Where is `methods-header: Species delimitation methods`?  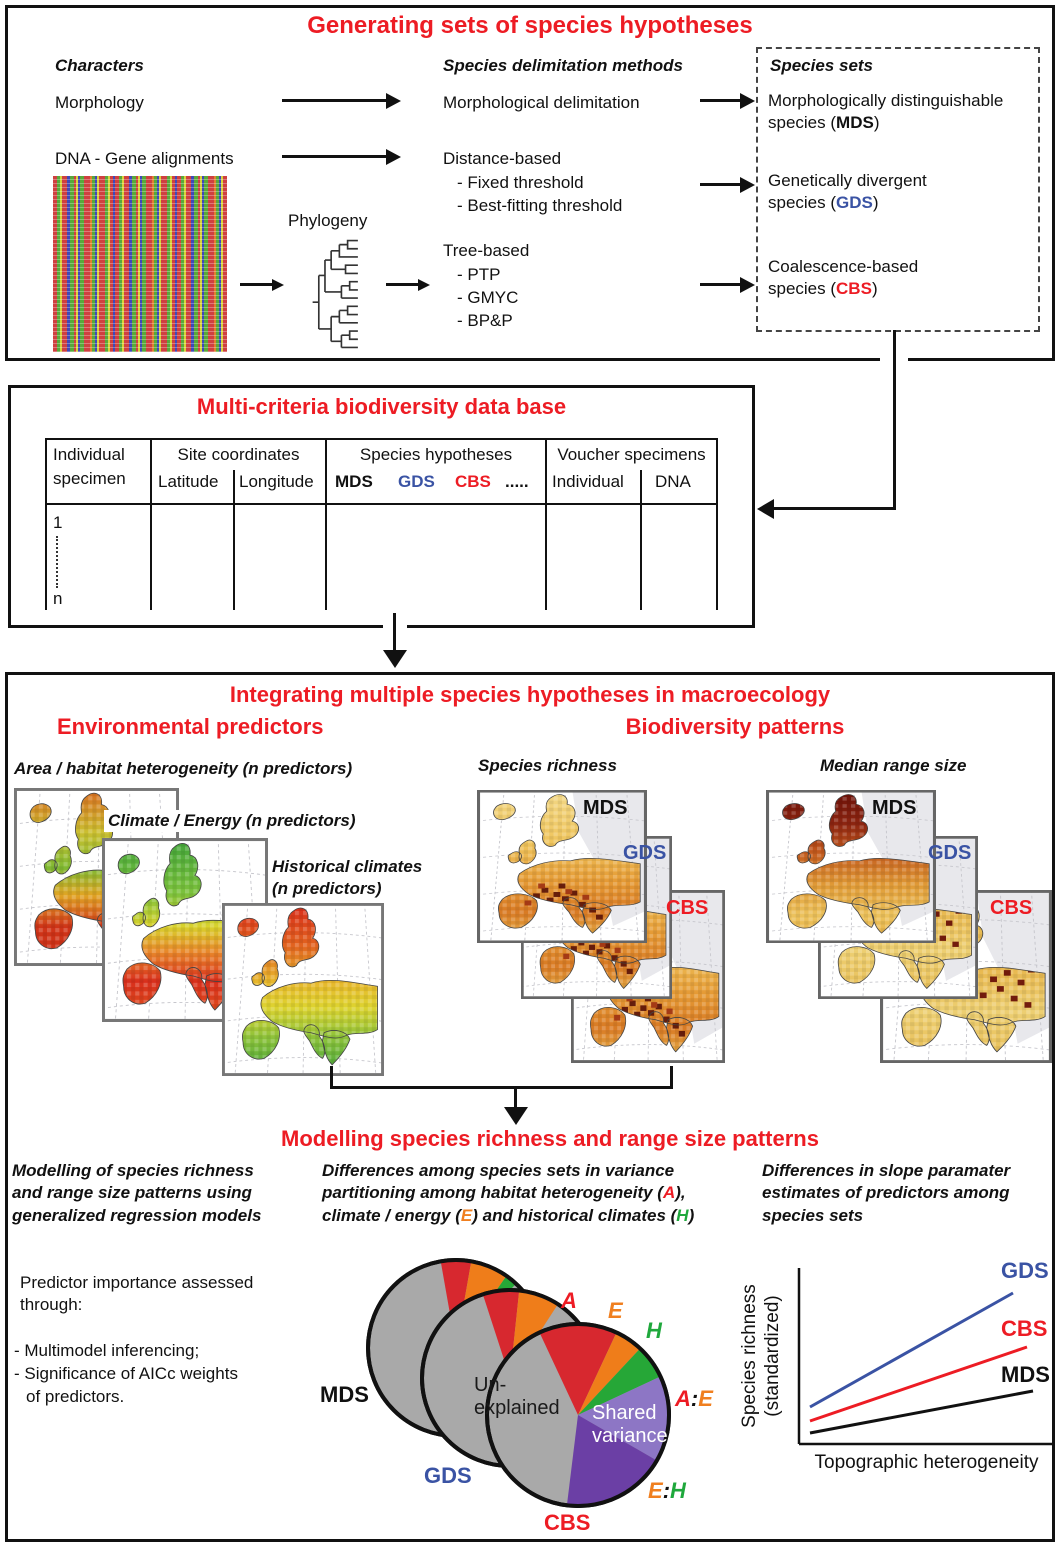
methods-header: Species delimitation methods is located at coordinates (563, 65).